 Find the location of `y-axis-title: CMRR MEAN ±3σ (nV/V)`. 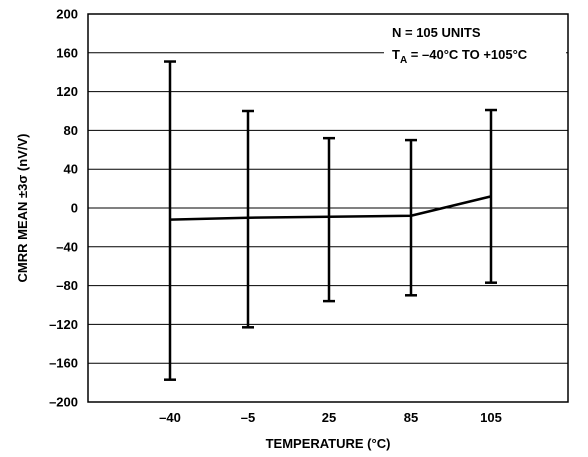

y-axis-title: CMRR MEAN ±3σ (nV/V) is located at coordinates (22, 208).